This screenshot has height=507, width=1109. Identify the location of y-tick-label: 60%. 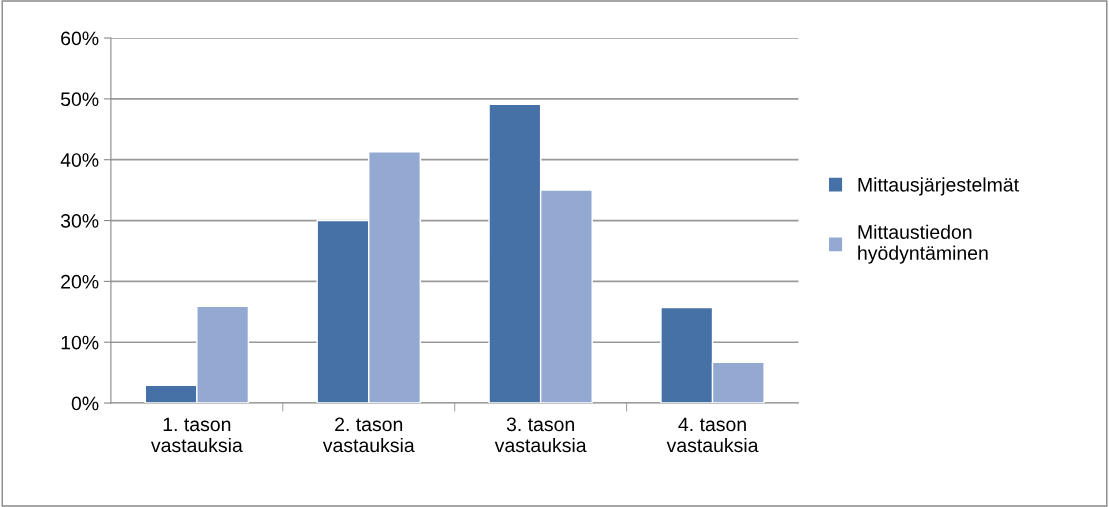
(80, 38).